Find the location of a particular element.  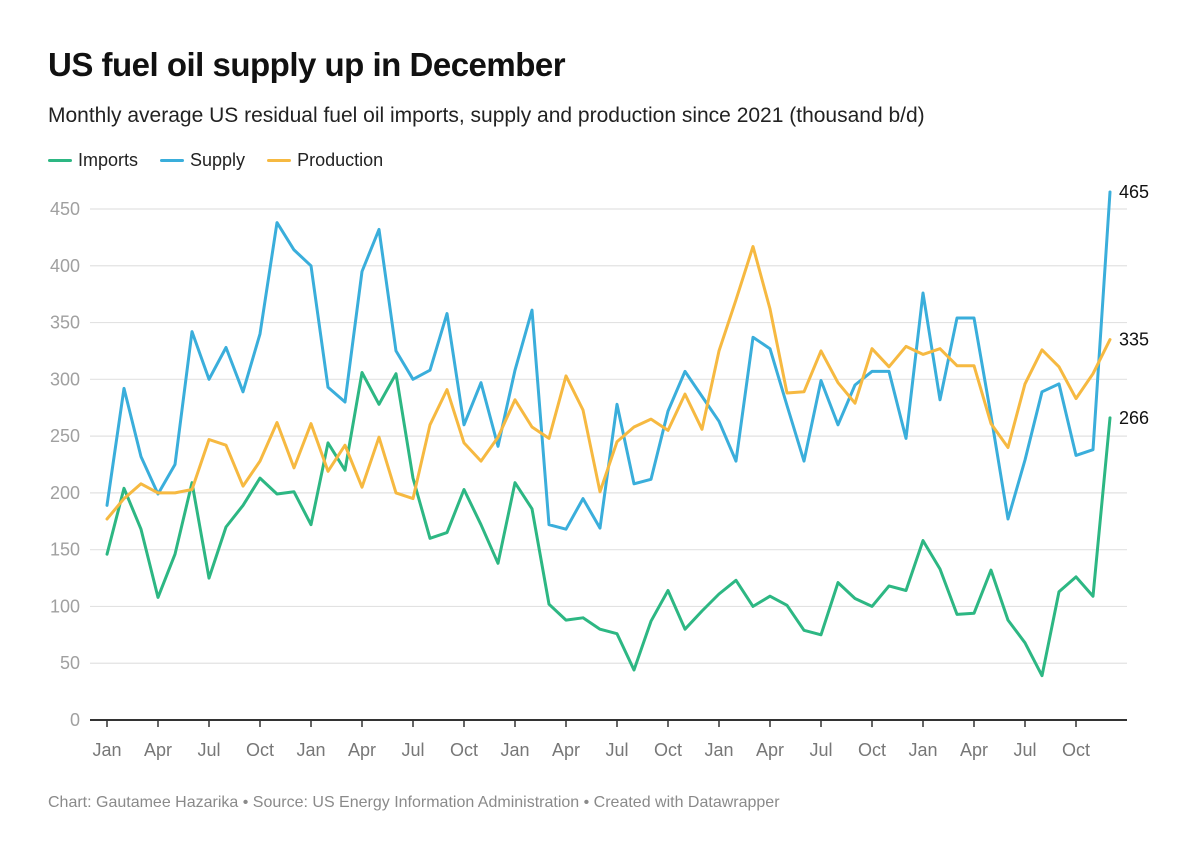

y-tick-label: 400 is located at coordinates (65, 266).